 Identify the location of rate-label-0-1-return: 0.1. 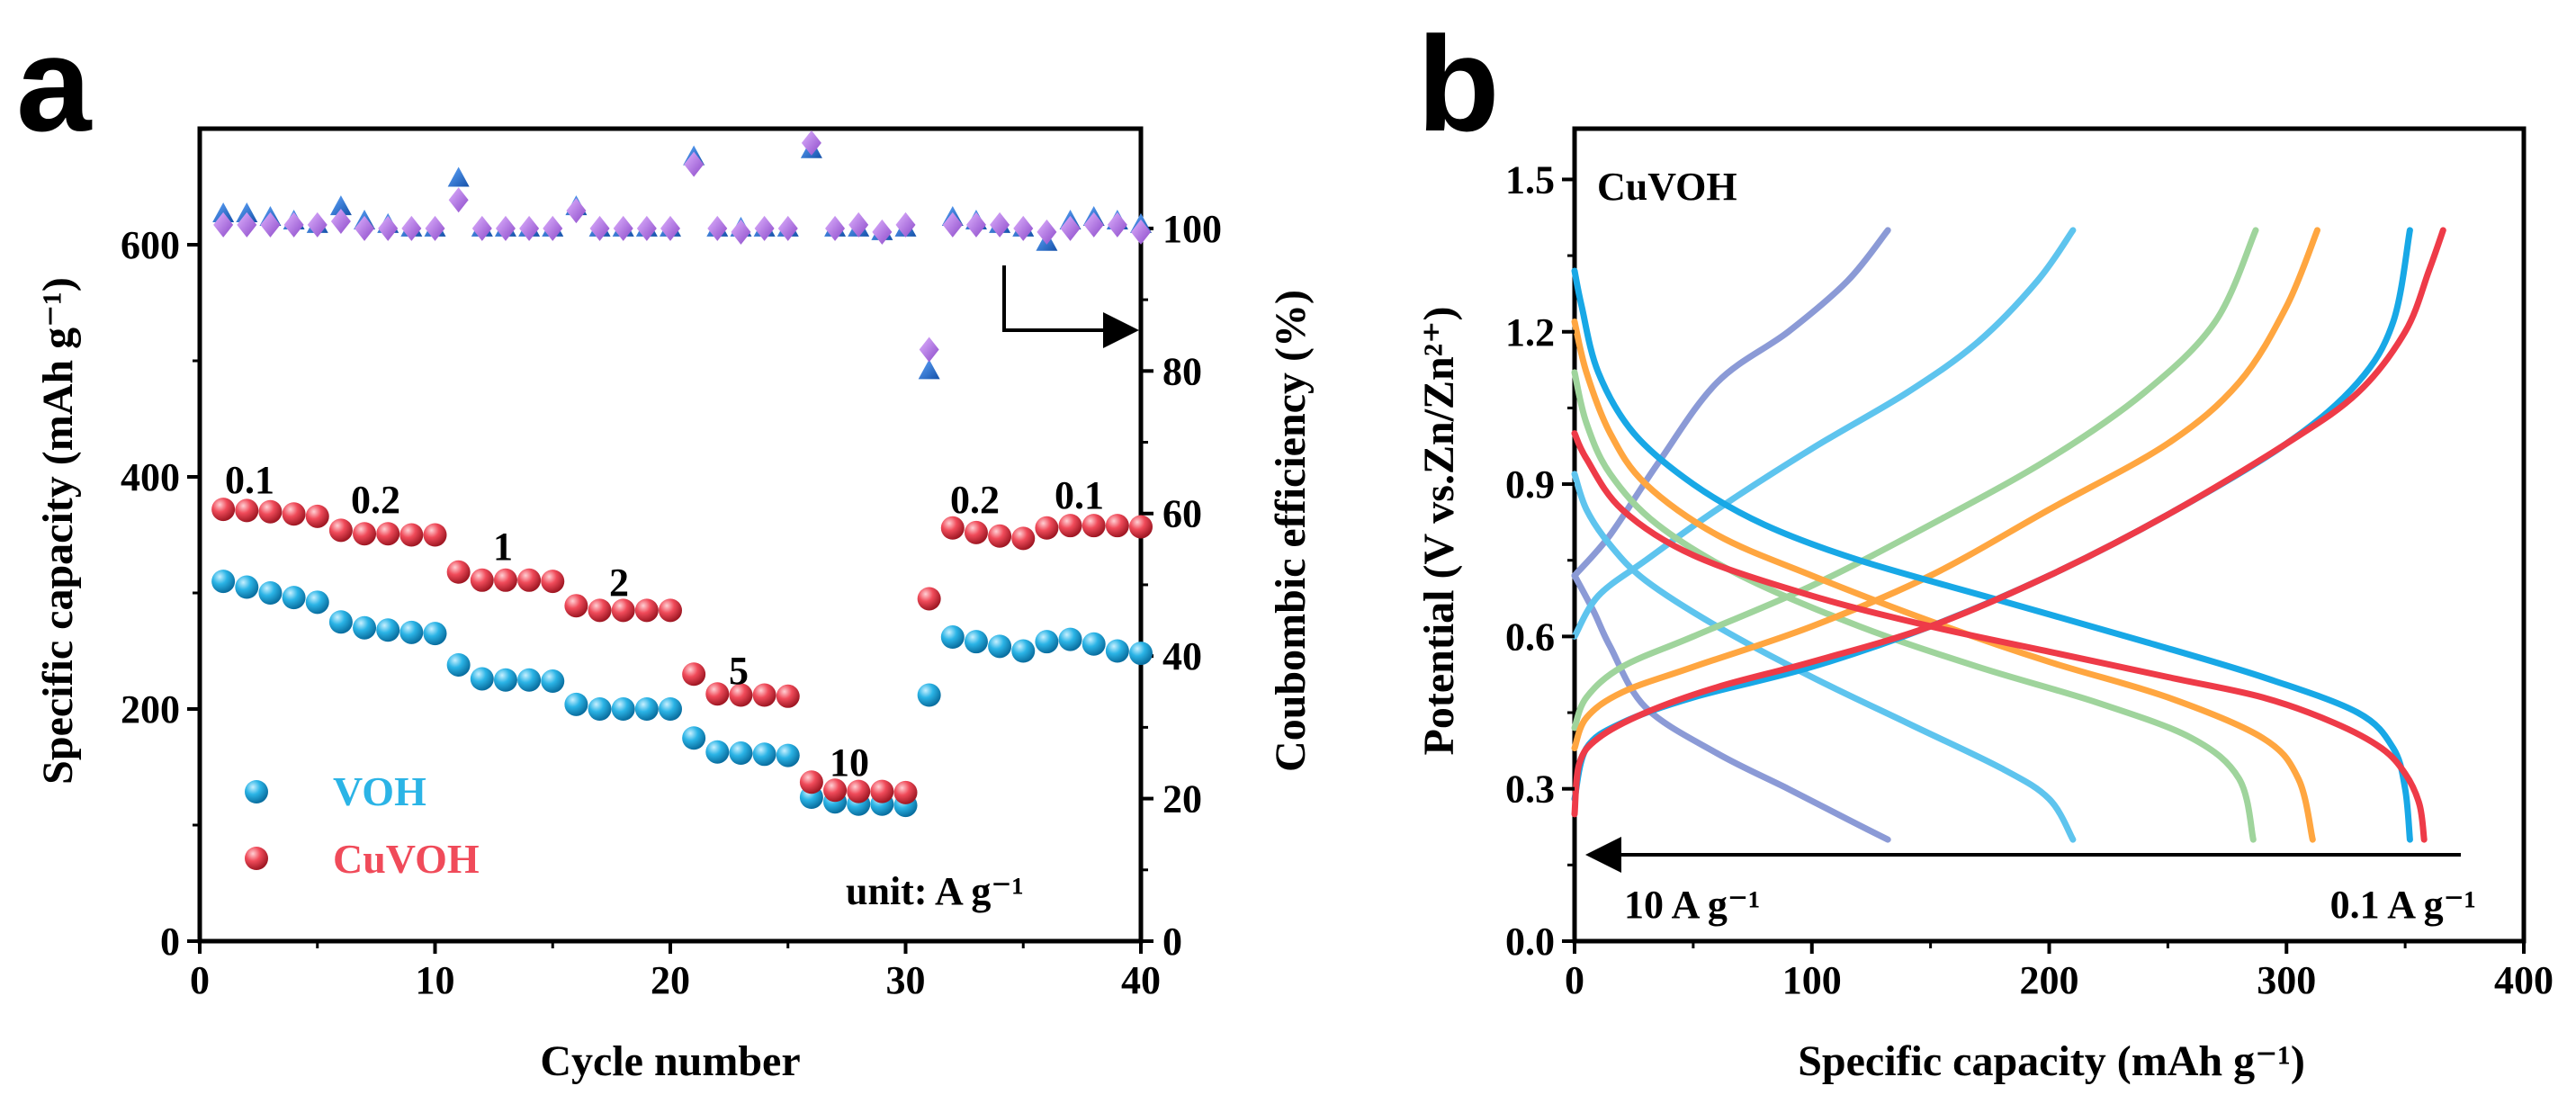
(1080, 495).